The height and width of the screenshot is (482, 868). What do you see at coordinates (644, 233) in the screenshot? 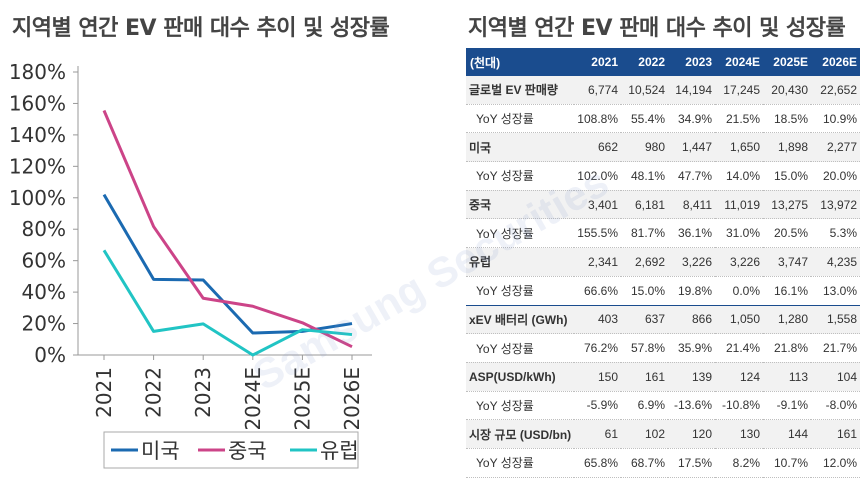
I see `table-cell: 81.7%` at bounding box center [644, 233].